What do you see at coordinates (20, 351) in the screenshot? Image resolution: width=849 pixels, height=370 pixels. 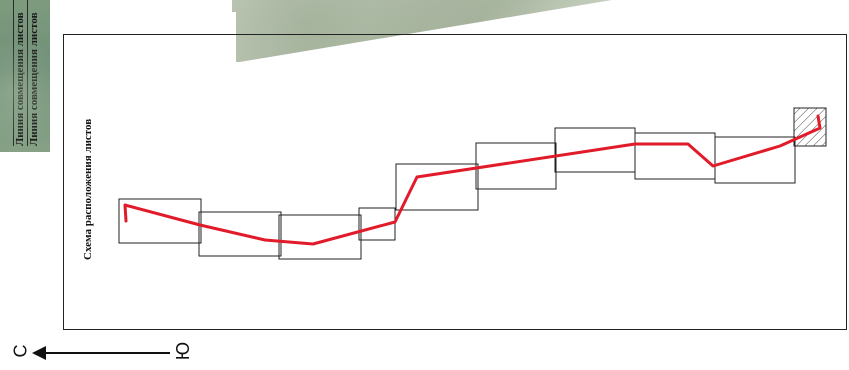 I see `north-label: С` at bounding box center [20, 351].